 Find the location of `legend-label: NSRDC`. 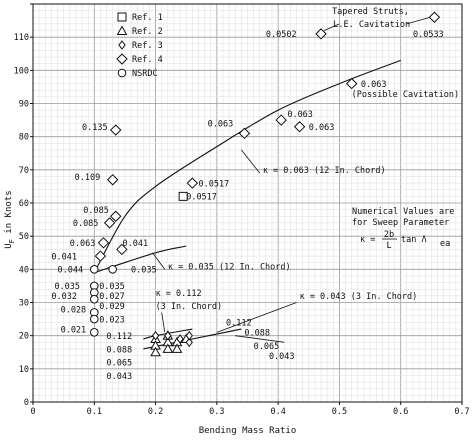

legend-label: NSRDC is located at coordinates (145, 74).